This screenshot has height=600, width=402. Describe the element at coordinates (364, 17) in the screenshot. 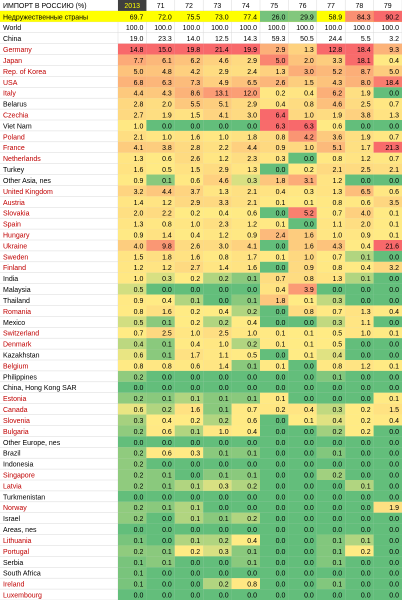

I see `cell-value: 84.3` at that location.